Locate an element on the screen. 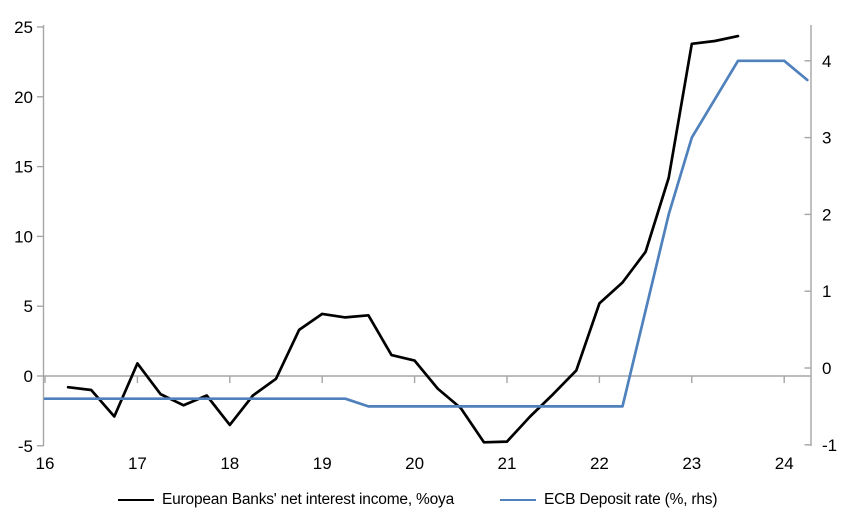 Image resolution: width=852 pixels, height=531 pixels. left-axis-tick-label: 20 is located at coordinates (23, 97).